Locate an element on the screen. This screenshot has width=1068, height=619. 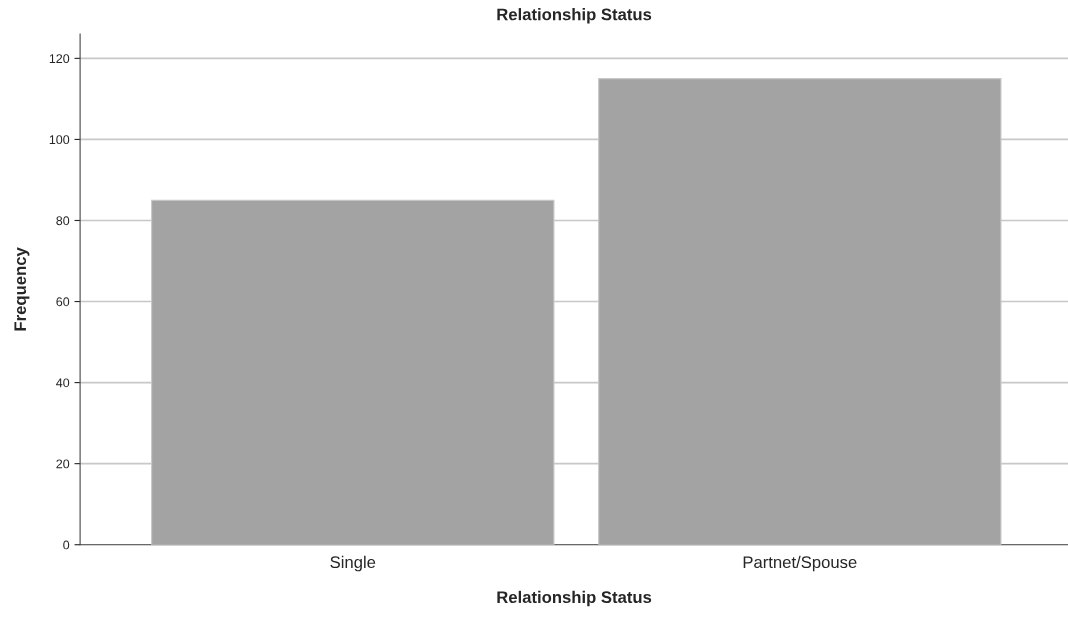
x-axis-title: Relationship Status is located at coordinates (574, 598).